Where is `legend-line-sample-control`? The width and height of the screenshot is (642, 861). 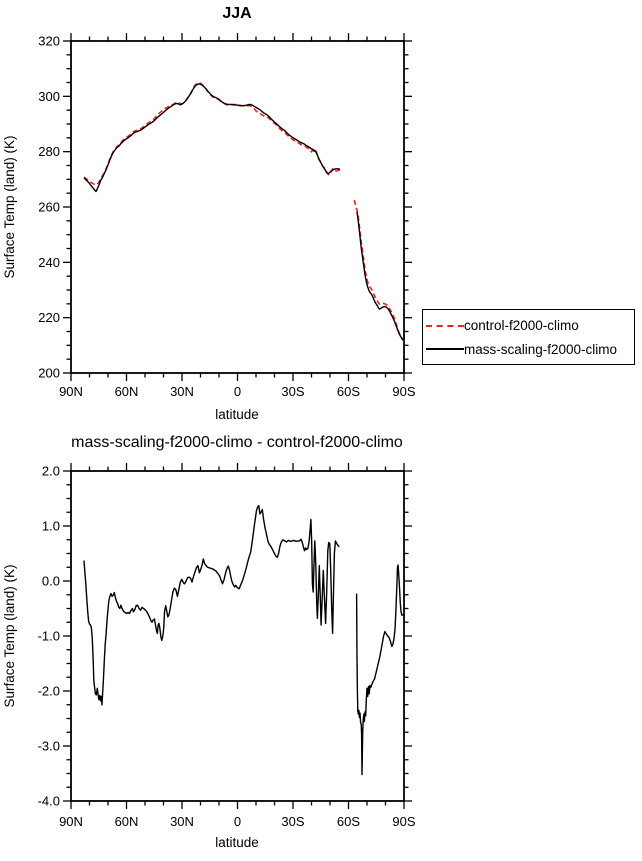
legend-line-sample-control is located at coordinates (445, 325).